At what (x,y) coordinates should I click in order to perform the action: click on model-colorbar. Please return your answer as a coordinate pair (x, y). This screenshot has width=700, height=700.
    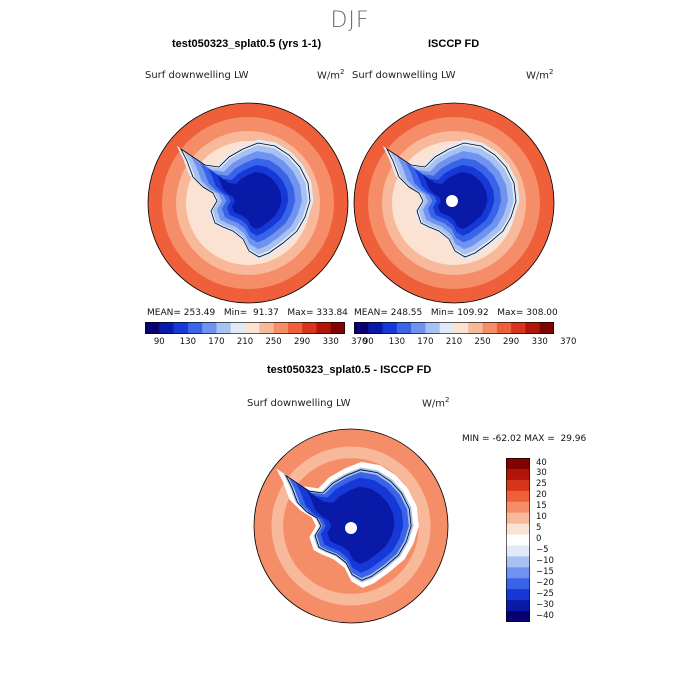
    Looking at the image, I should click on (245, 328).